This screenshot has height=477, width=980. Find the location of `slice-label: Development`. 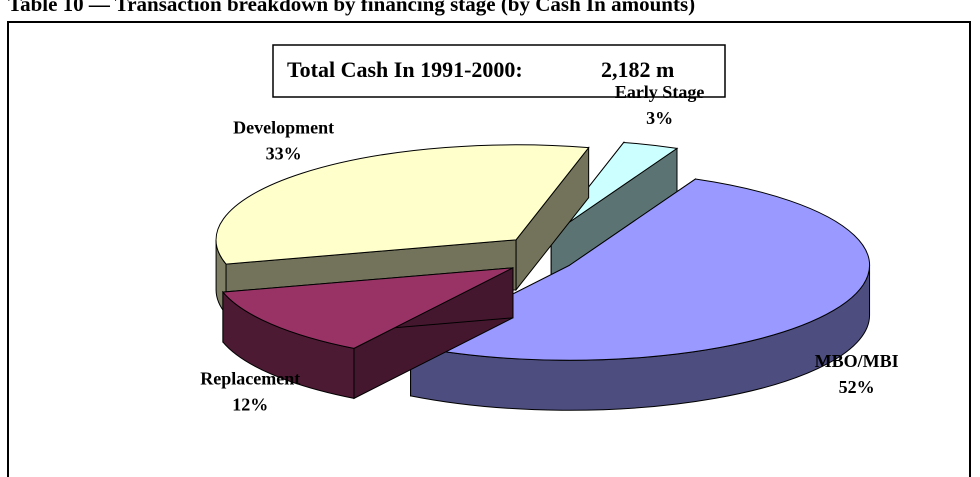

slice-label: Development is located at coordinates (283, 128).